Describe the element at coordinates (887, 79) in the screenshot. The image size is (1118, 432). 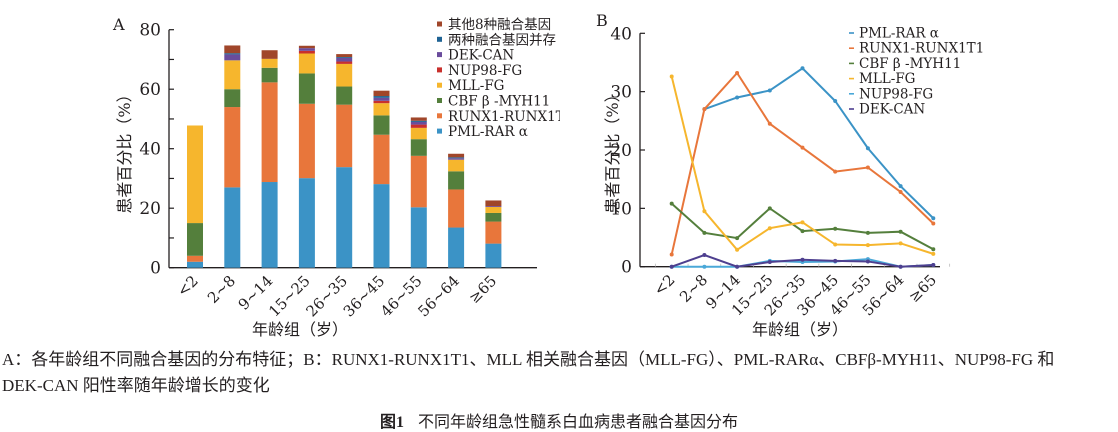
I see `legend-label: MLL-FG` at that location.